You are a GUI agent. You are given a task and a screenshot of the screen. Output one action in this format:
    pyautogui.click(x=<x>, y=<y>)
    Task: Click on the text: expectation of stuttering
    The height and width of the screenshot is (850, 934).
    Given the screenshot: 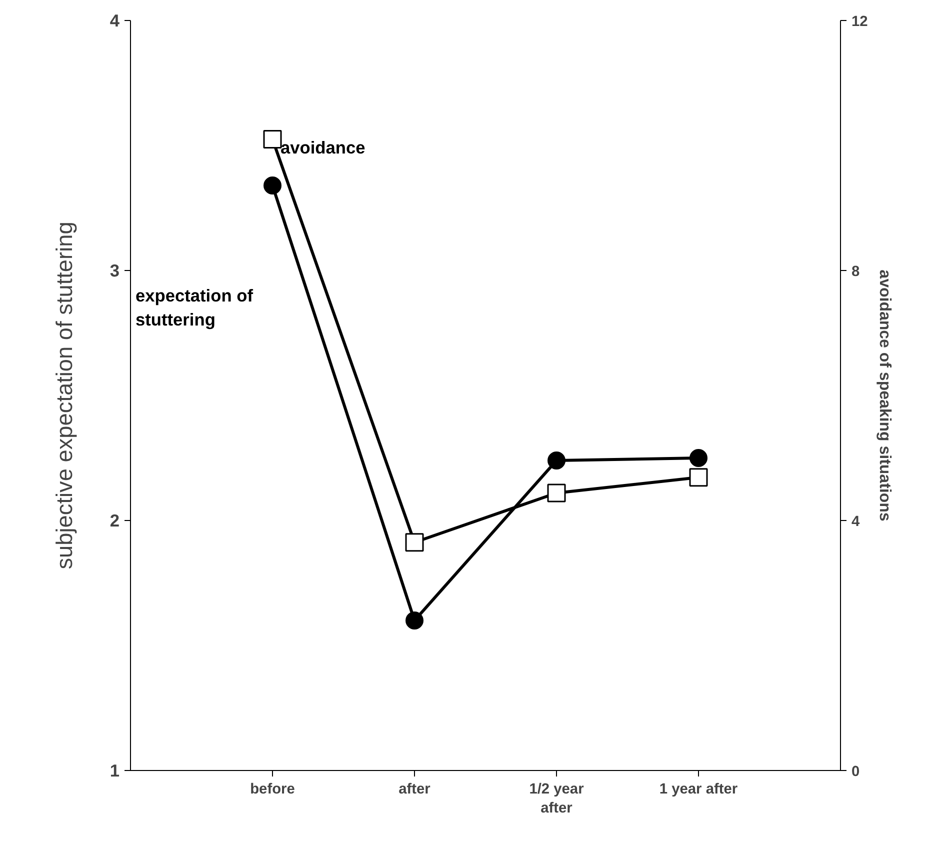 What is the action you would take?
    pyautogui.click(x=195, y=308)
    